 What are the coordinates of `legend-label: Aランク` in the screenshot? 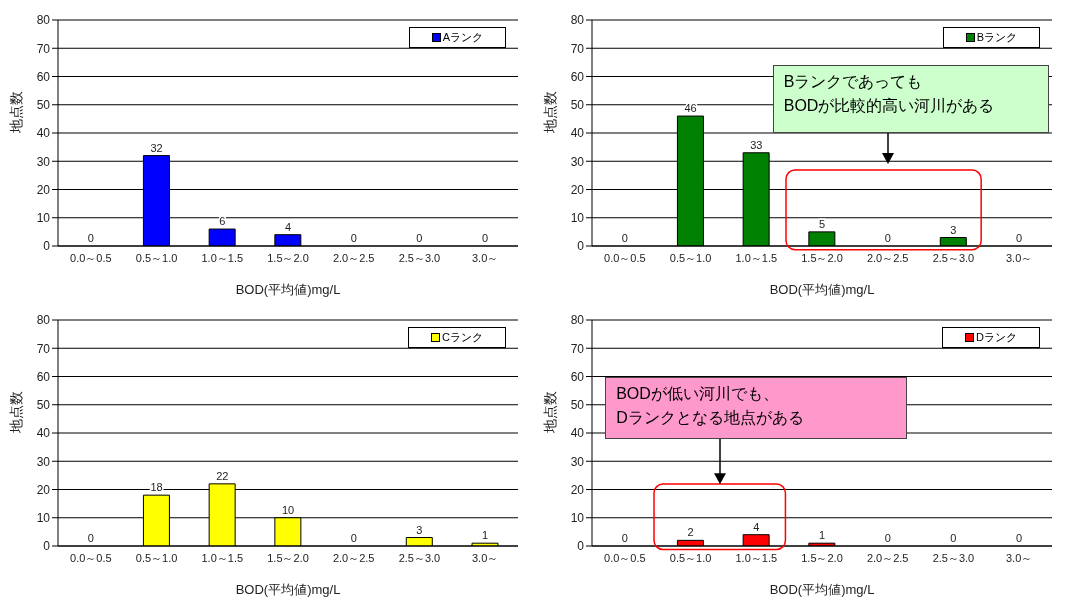 It's located at (462, 37).